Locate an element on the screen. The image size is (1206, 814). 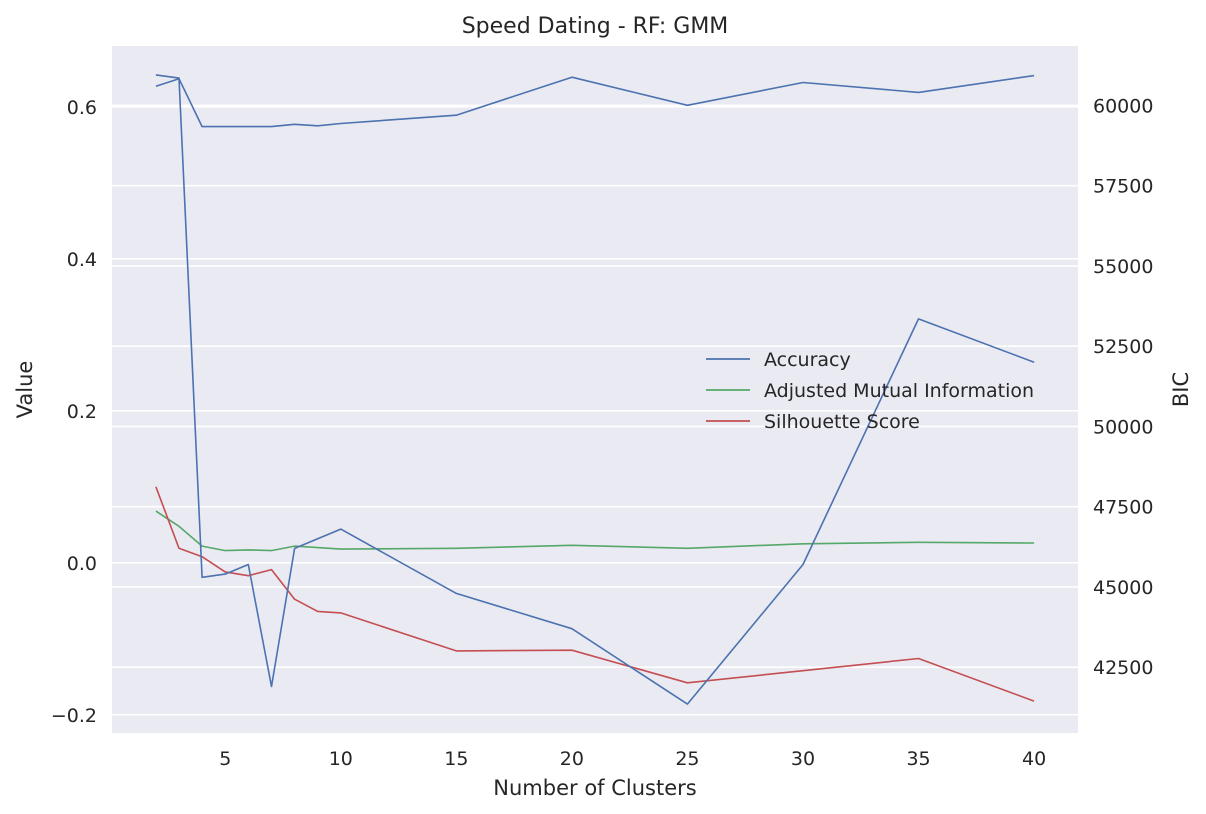
x-axis-ticks: 5 10 15 20 25 30 35 40 is located at coordinates (632, 759).